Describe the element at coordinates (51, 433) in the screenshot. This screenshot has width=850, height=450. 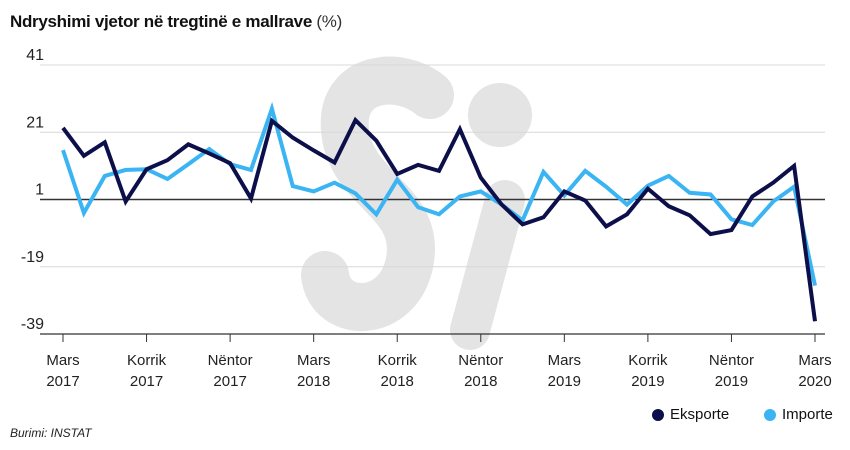
I see `source-note: Burimi: INSTAT` at that location.